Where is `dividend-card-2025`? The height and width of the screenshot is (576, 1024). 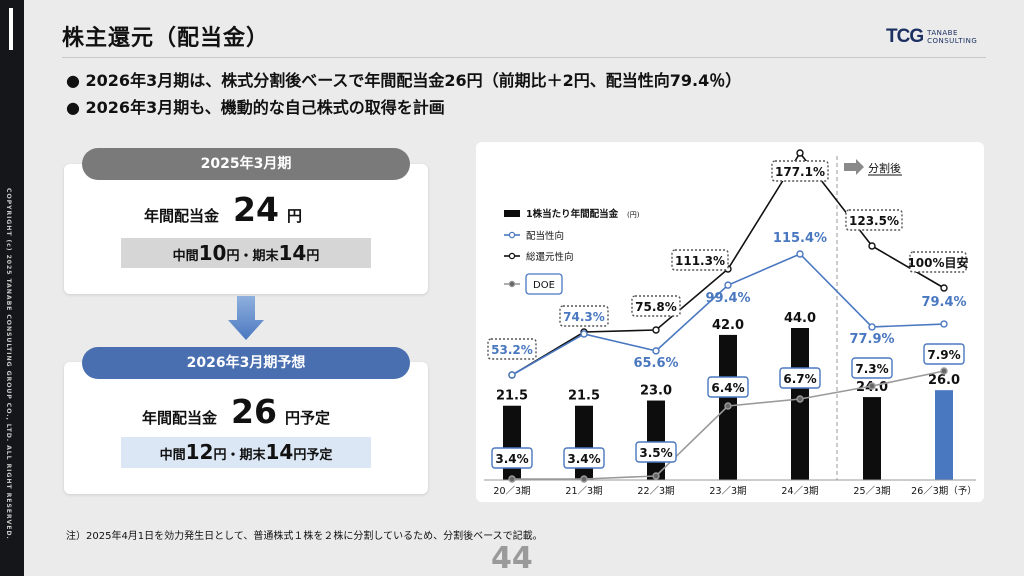
dividend-card-2025 is located at coordinates (246, 229).